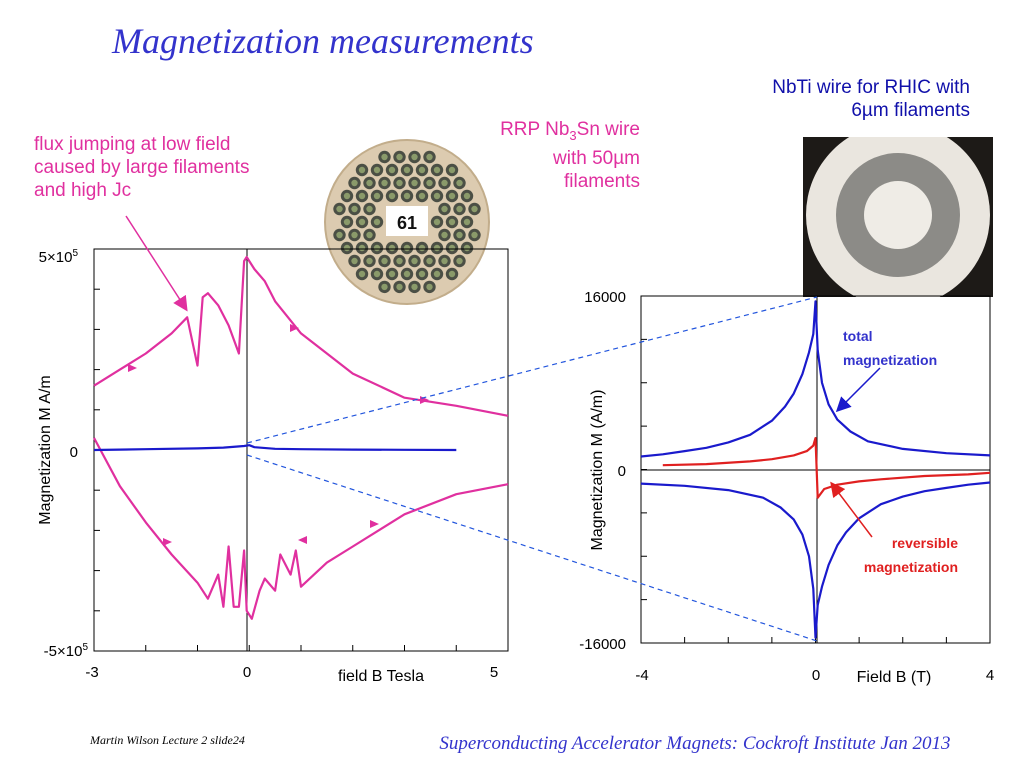 The height and width of the screenshot is (768, 1024). I want to click on footer-author: Martin Wilson Lecture 2 slide24, so click(167, 740).